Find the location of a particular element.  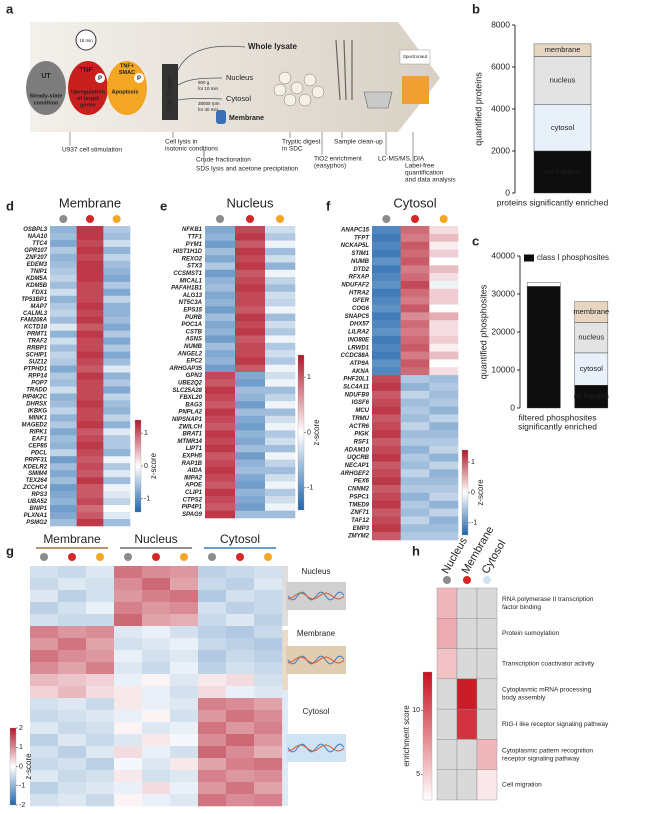

gene-label: ATP9A is located at coordinates (359, 364).